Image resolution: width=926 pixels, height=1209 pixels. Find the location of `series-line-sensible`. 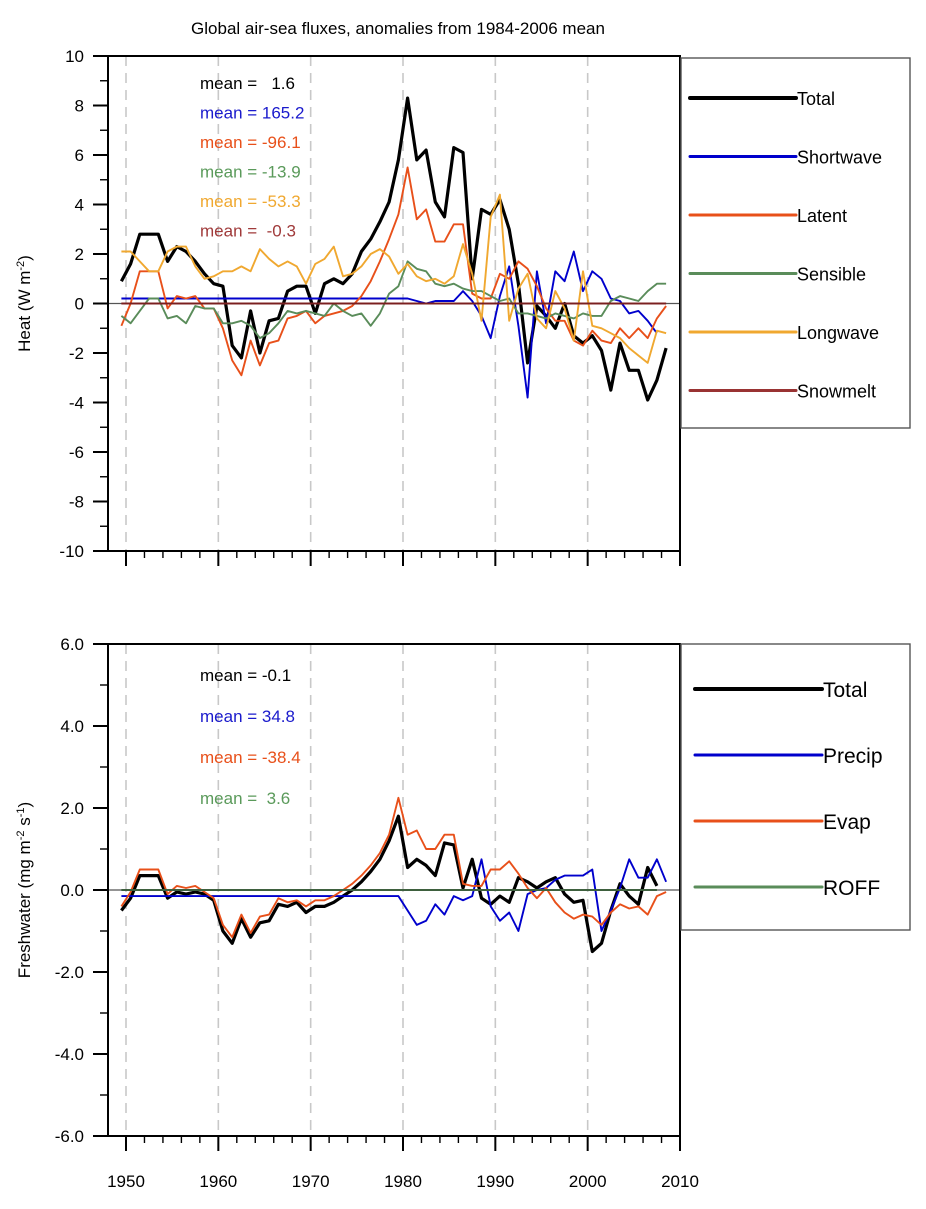

series-line-sensible is located at coordinates (393, 300).